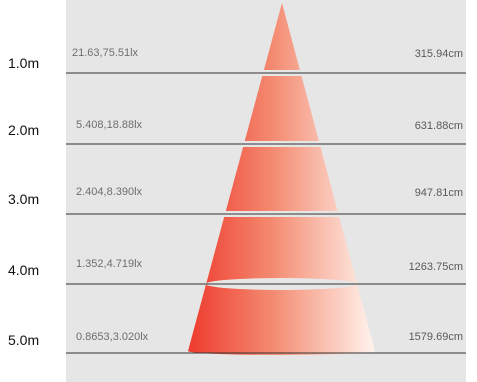 The image size is (477, 382). What do you see at coordinates (438, 126) in the screenshot?
I see `diameter-label-2m: 631.88cm` at bounding box center [438, 126].